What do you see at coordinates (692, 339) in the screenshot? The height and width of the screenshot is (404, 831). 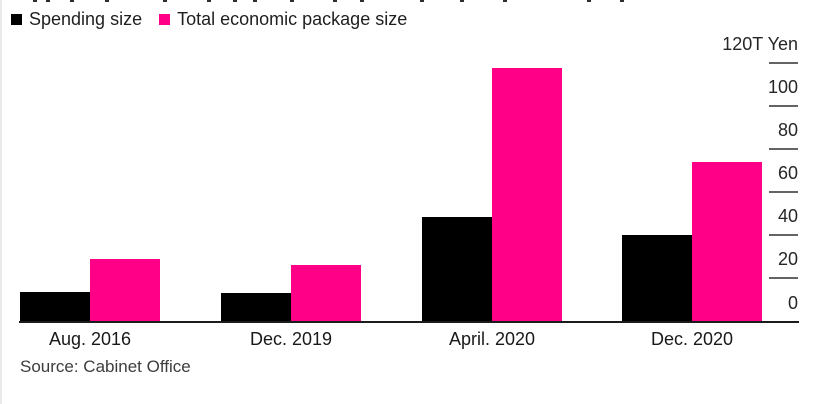 I see `x-axis-category-label: Dec. 2020` at bounding box center [692, 339].